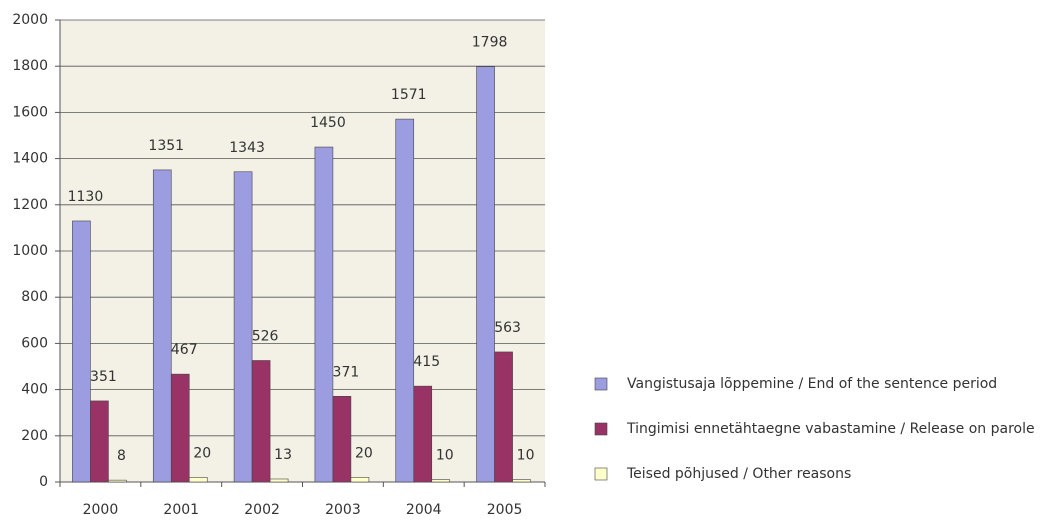  What do you see at coordinates (166, 146) in the screenshot?
I see `value-label: 1351` at bounding box center [166, 146].